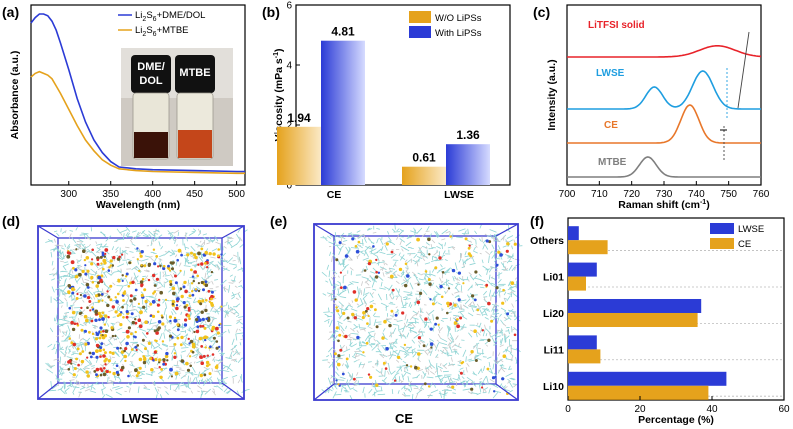 The height and width of the screenshot is (429, 793). What do you see at coordinates (696, 194) in the screenshot?
I see `c-xtick-label: 740` at bounding box center [696, 194].